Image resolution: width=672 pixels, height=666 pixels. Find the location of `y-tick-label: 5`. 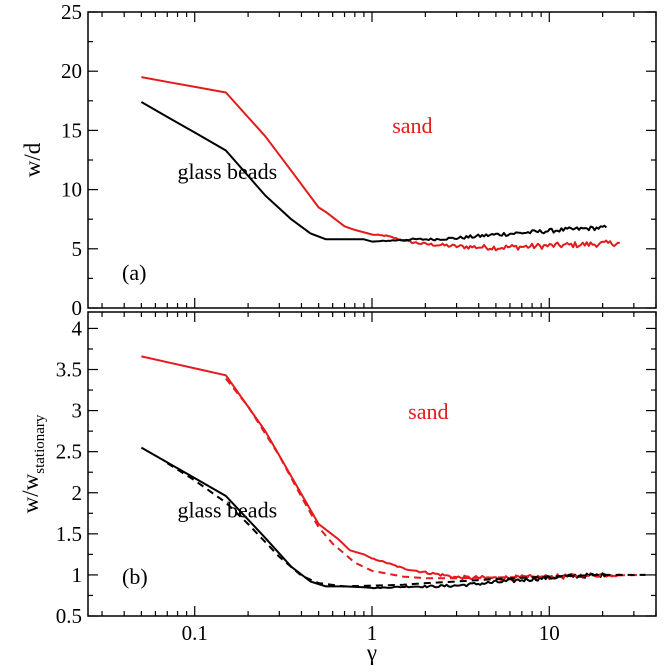

y-tick-label: 5 is located at coordinates (77, 249).